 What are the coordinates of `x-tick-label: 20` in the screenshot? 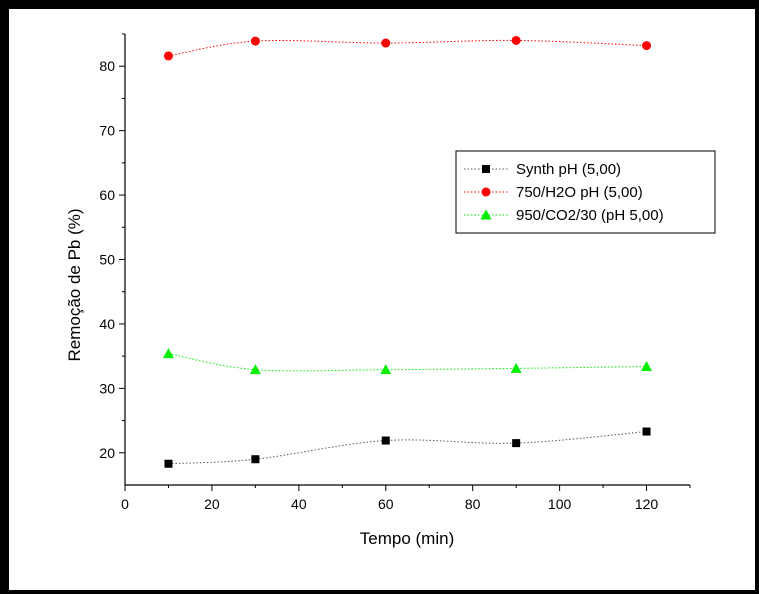 It's located at (212, 504).